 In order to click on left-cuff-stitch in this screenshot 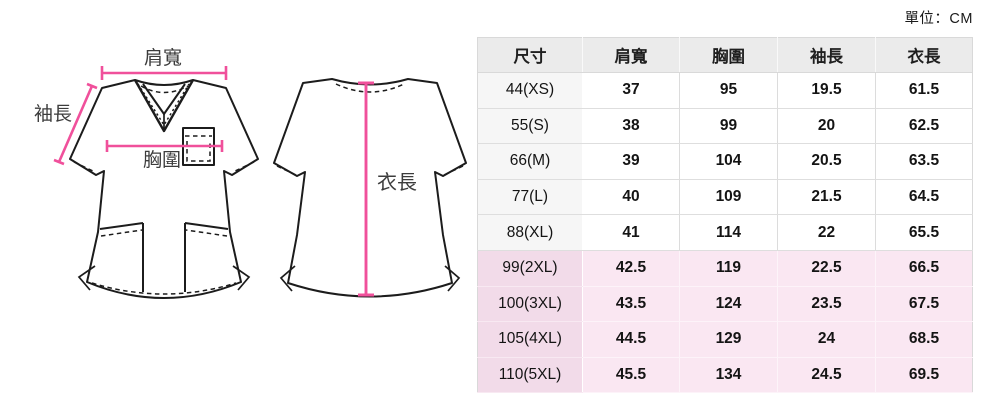, I will do `click(84, 167)`.